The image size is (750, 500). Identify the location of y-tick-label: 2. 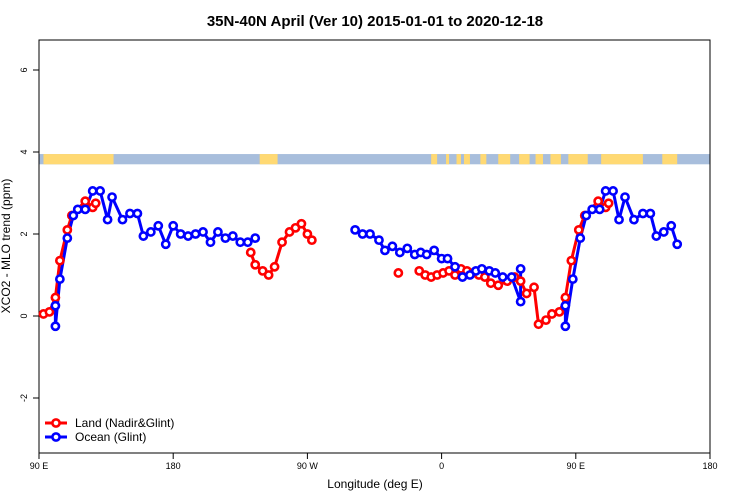
(24, 233).